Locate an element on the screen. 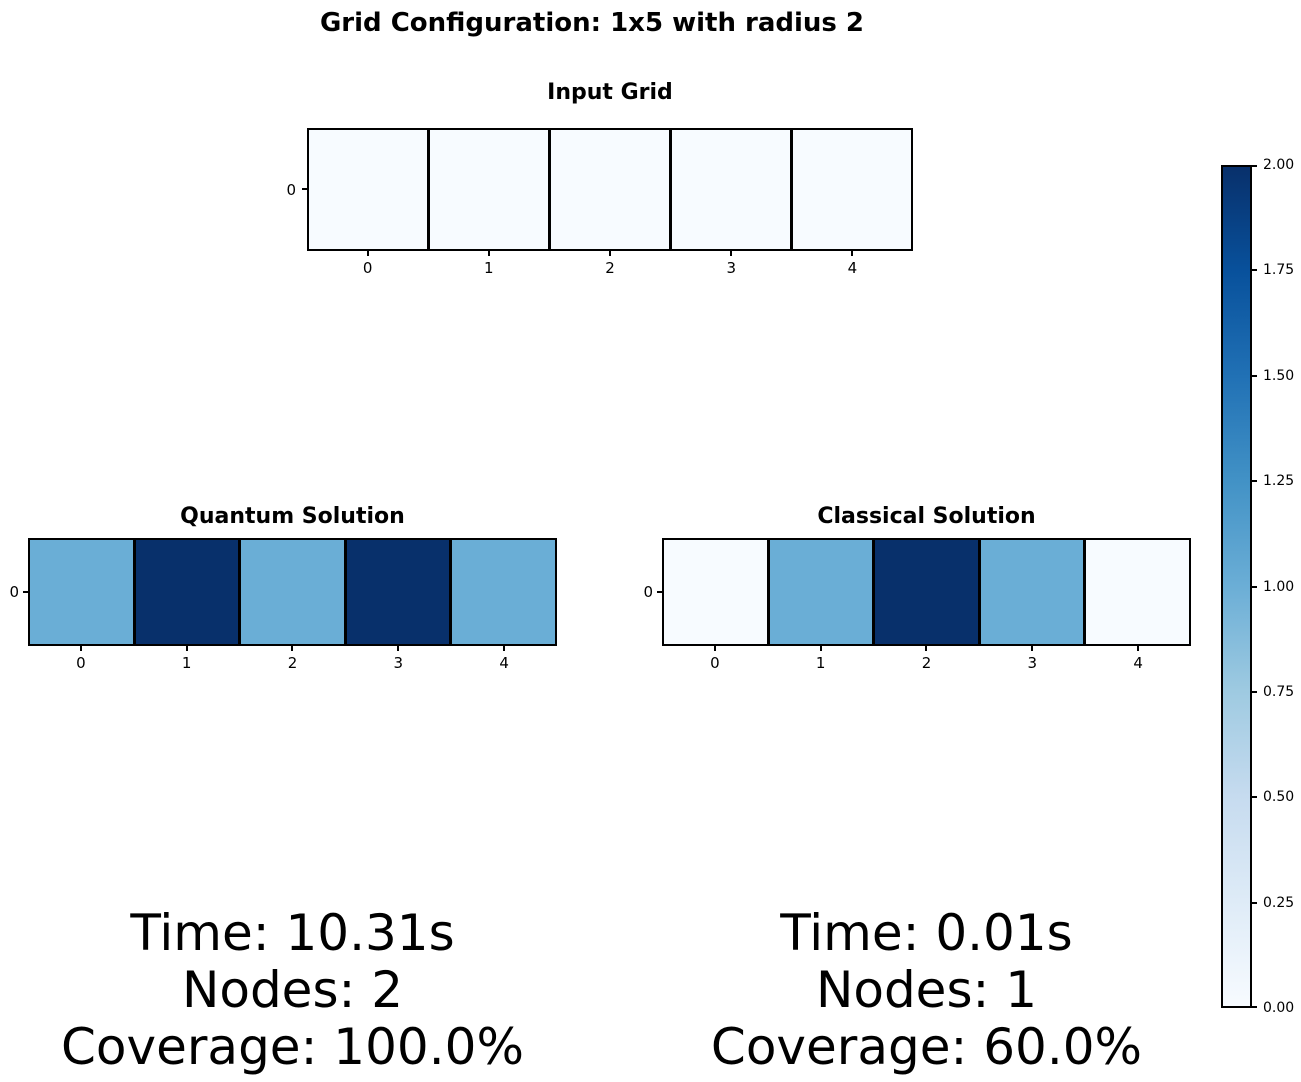 This screenshot has width=1301, height=1082. input-grid-heatmap is located at coordinates (610, 189).